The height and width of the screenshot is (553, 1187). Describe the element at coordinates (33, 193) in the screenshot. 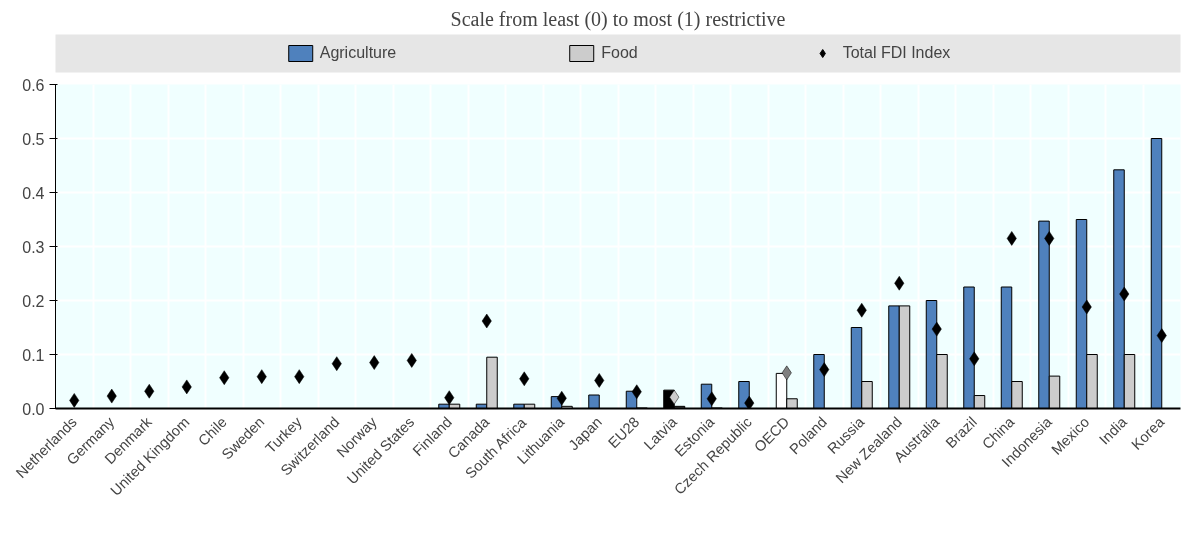

I see `y-tick-label: 0.4` at that location.